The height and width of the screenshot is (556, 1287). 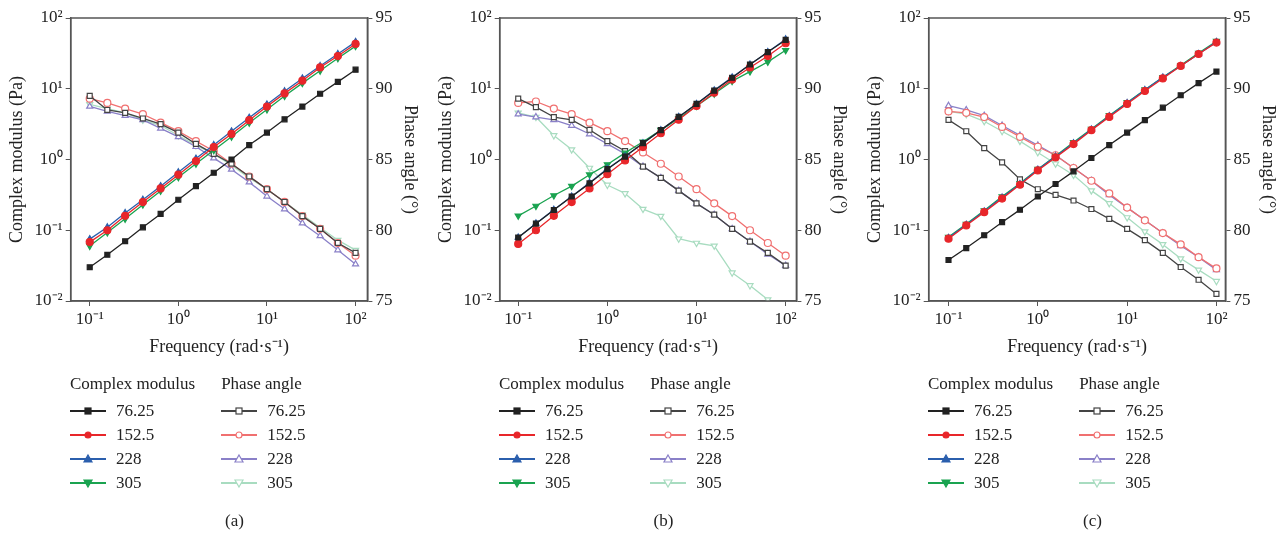 What do you see at coordinates (234, 521) in the screenshot?
I see `text: (a)` at bounding box center [234, 521].